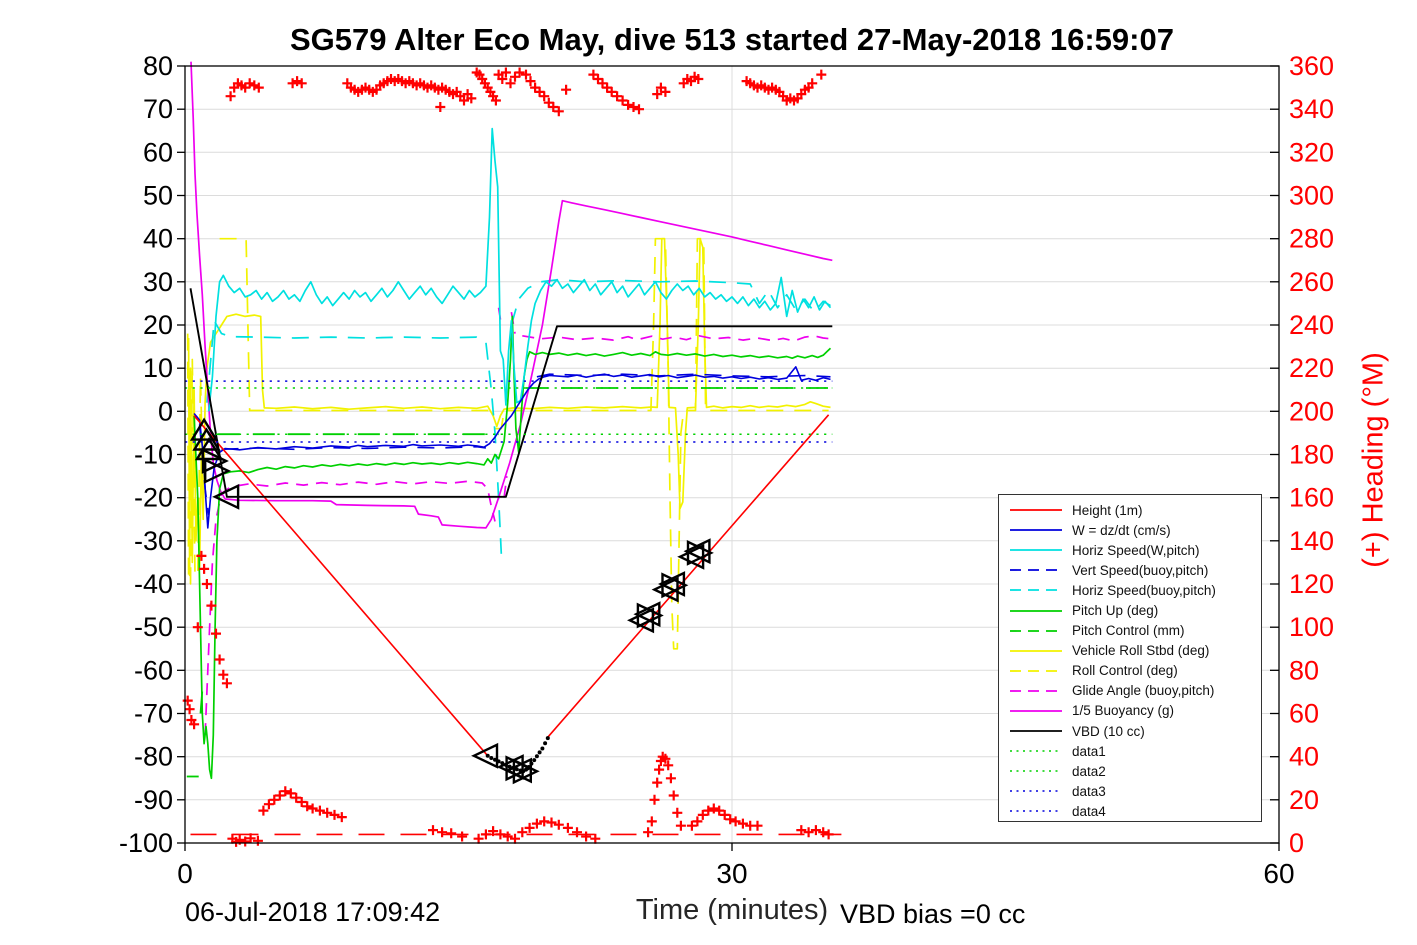 Image resolution: width=1417 pixels, height=945 pixels. What do you see at coordinates (1278, 873) in the screenshot?
I see `x-tick-label: 60` at bounding box center [1278, 873].